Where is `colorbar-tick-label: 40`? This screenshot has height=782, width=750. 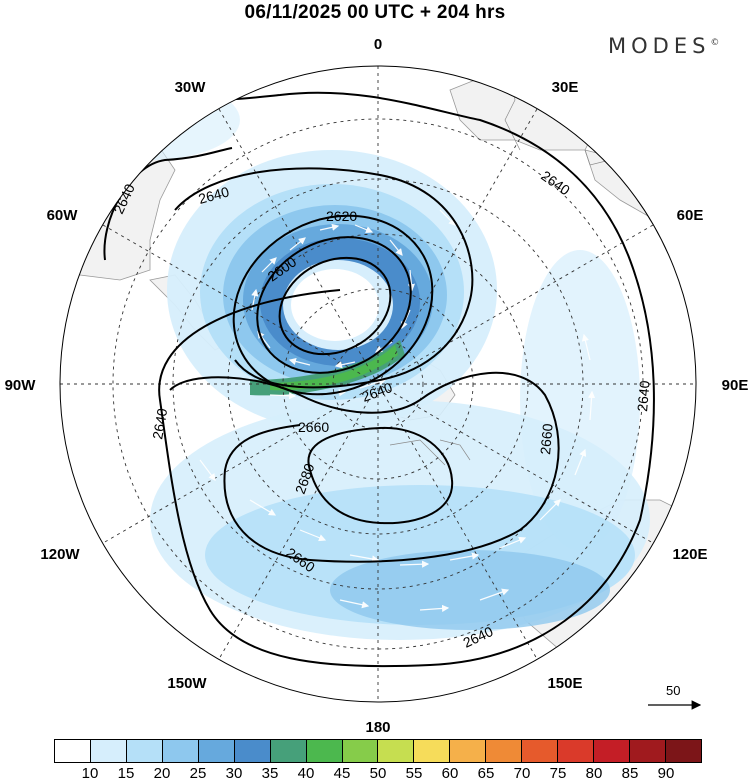 colorbar-tick-label: 40 is located at coordinates (306, 773).